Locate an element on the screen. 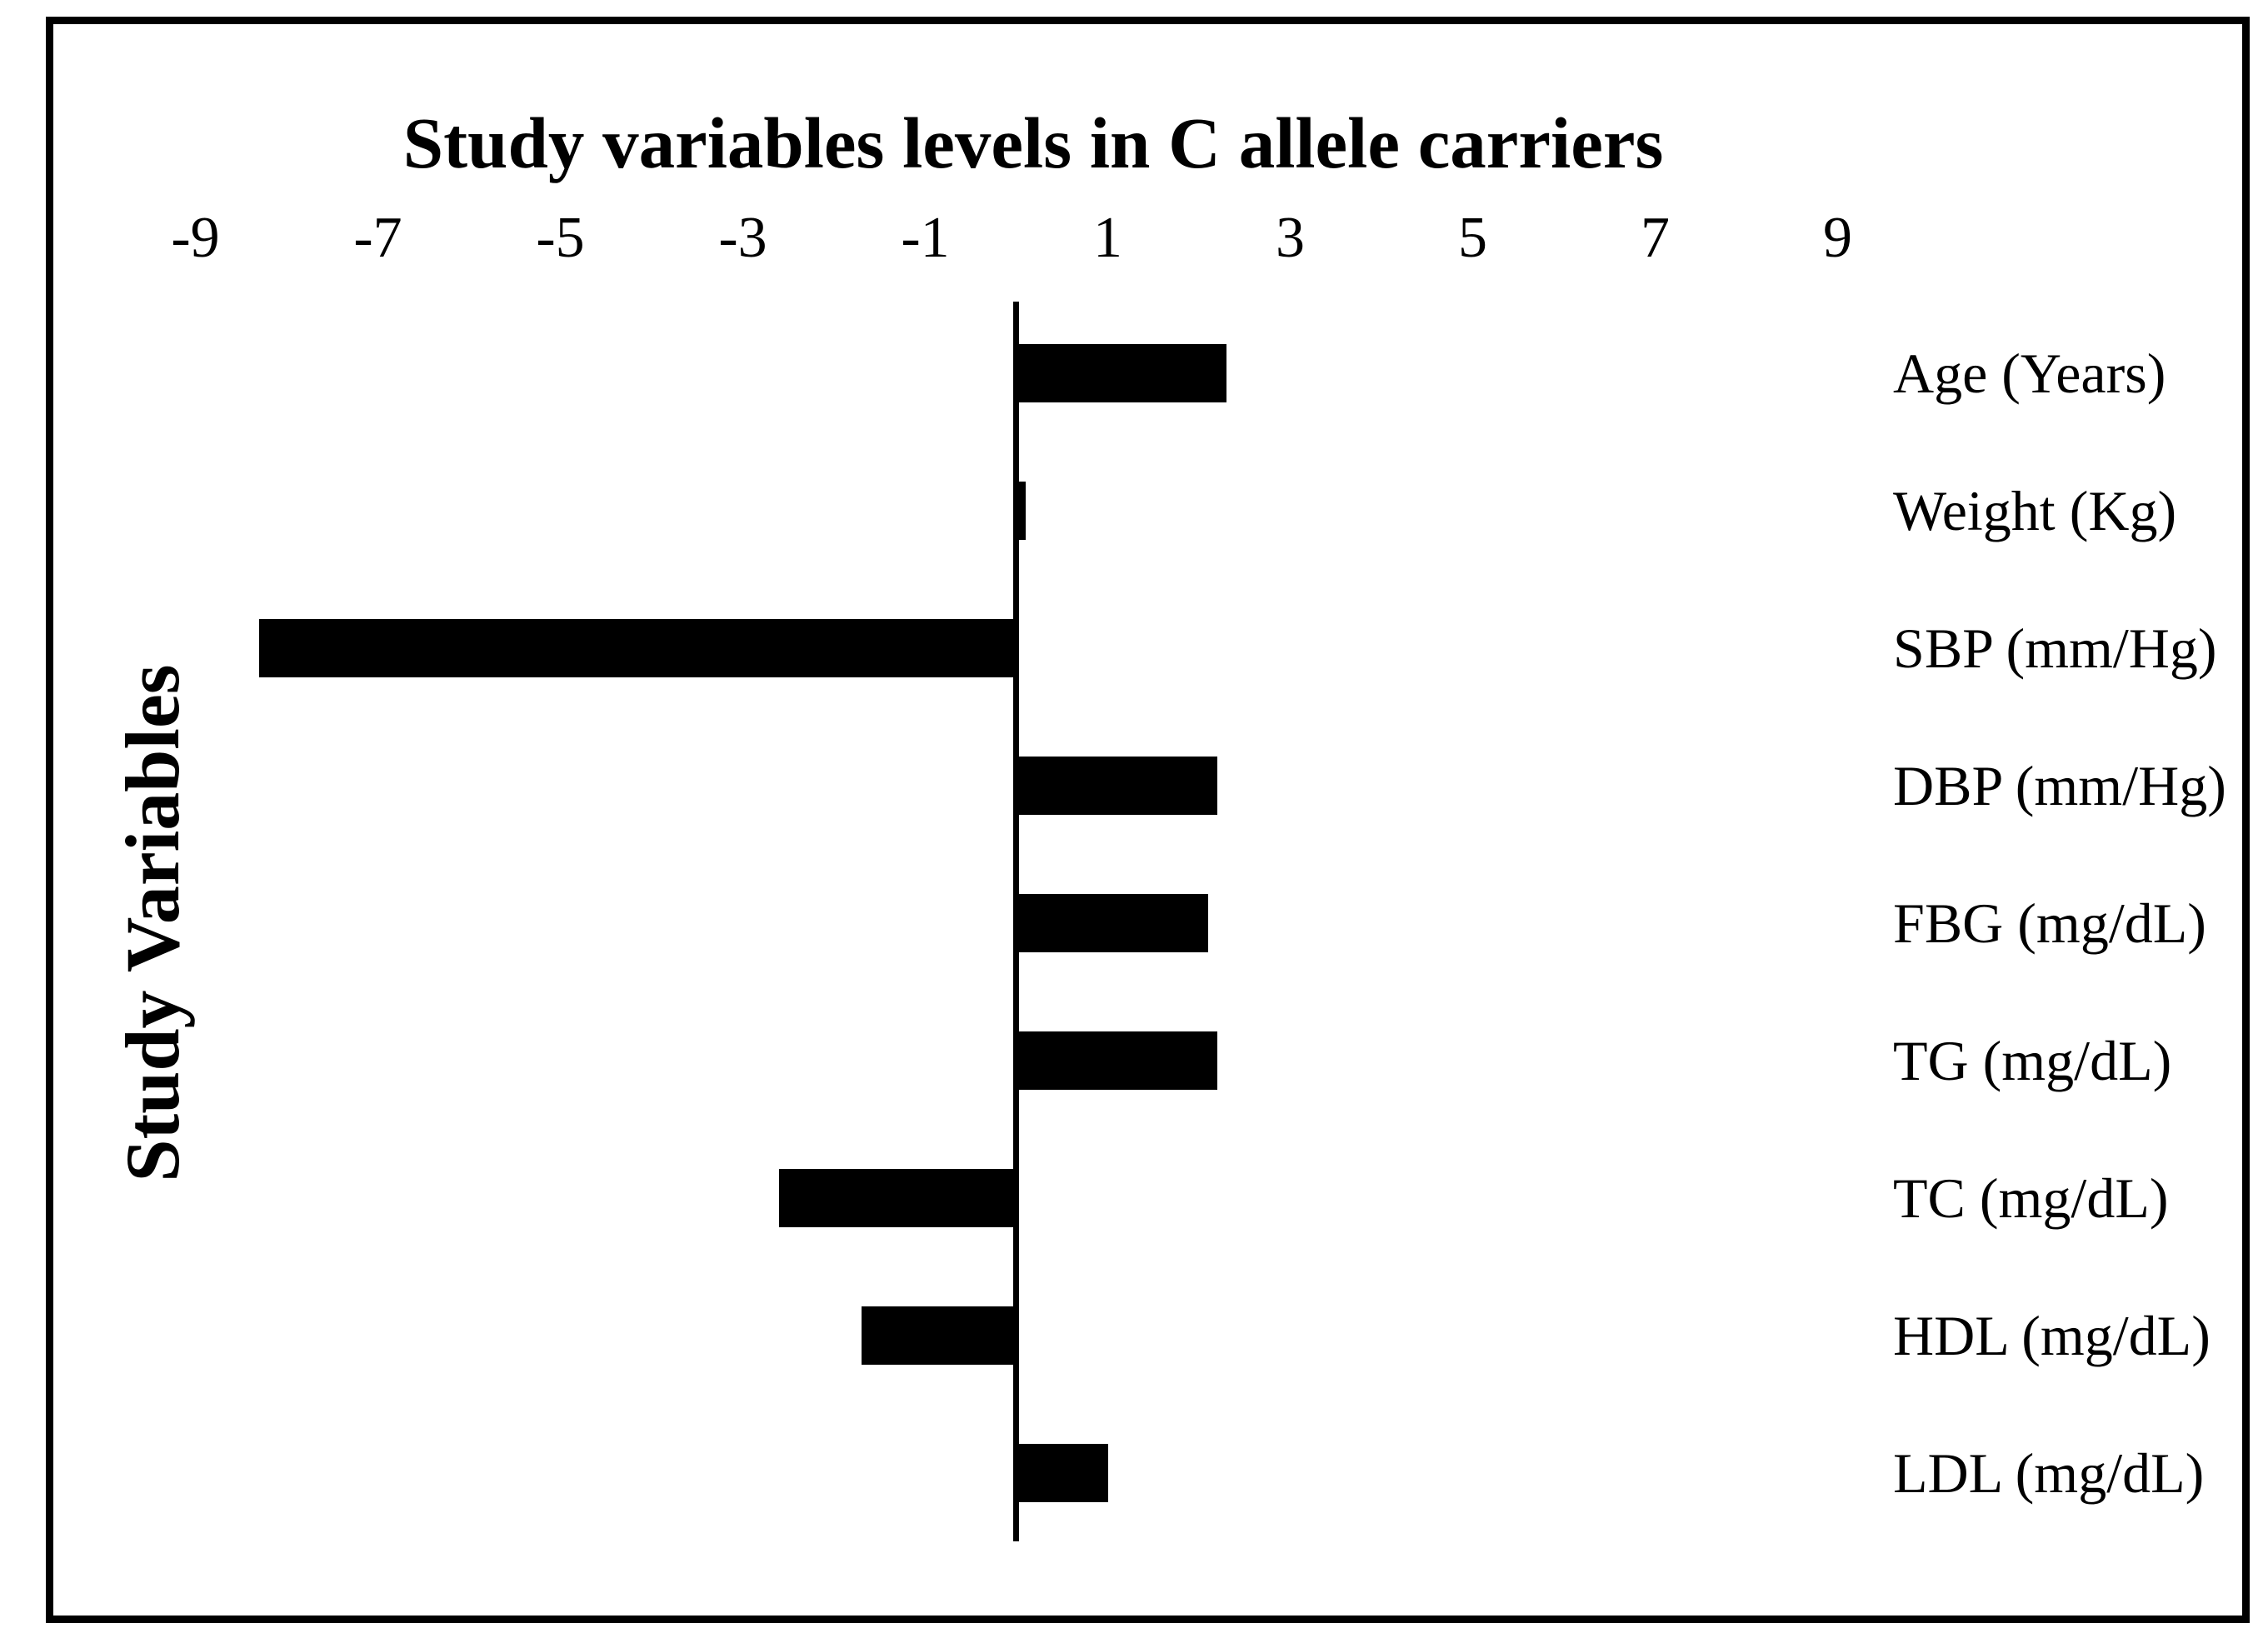  category-label-tc-mg-dl: TC (mg/dL) is located at coordinates (2031, 1198).